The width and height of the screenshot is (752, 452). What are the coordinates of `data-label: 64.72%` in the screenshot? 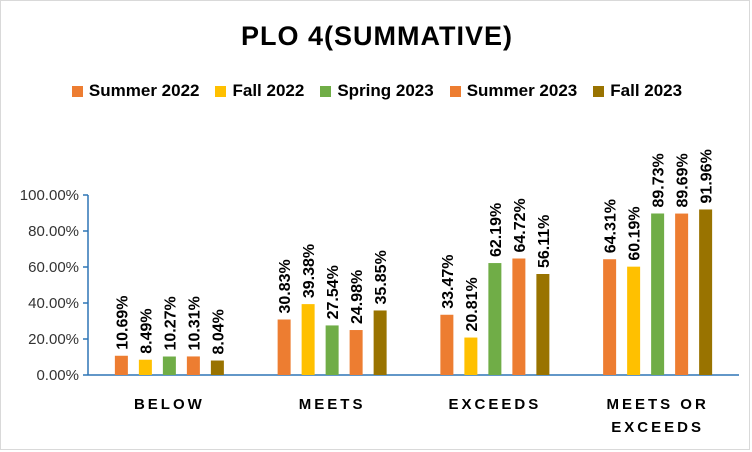 It's located at (520, 225).